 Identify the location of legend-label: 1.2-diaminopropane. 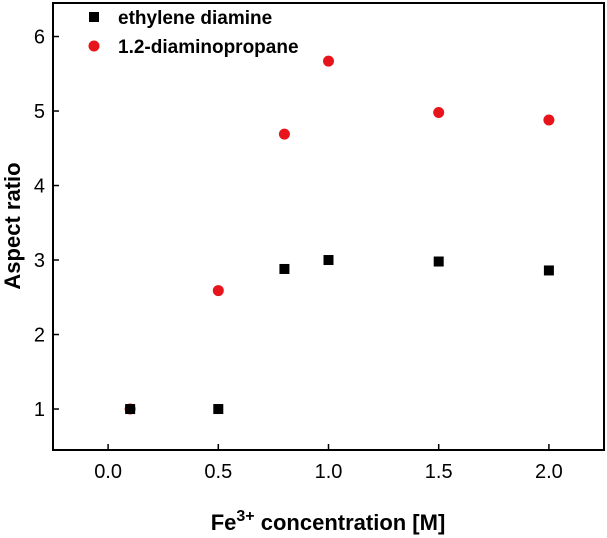
(208, 47).